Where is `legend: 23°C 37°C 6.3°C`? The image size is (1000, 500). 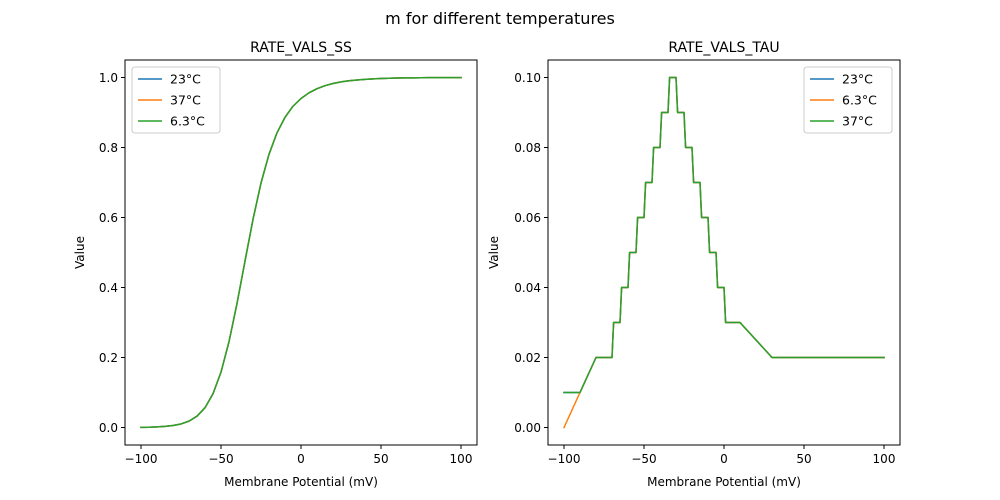 legend: 23°C 37°C 6.3°C is located at coordinates (176, 100).